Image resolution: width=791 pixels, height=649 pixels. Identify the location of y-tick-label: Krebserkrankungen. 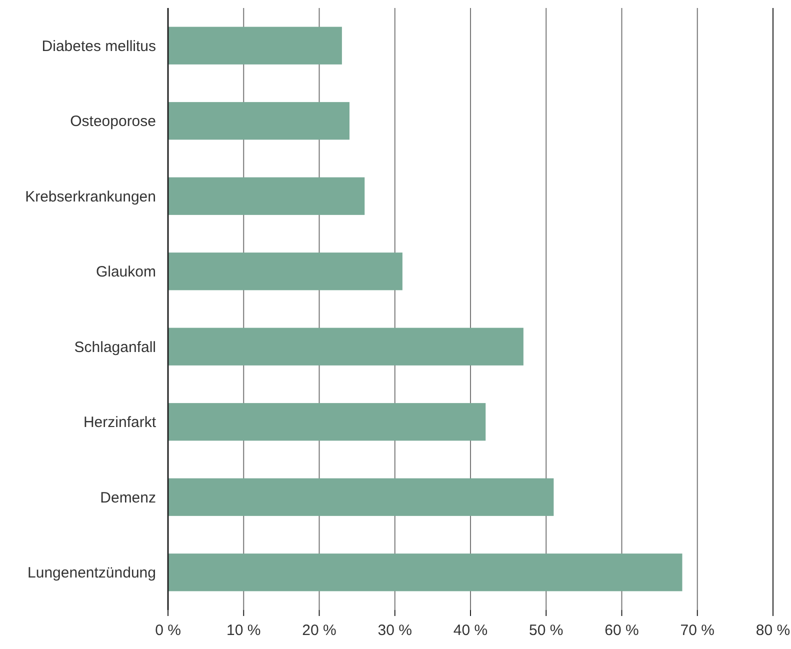
(90, 197).